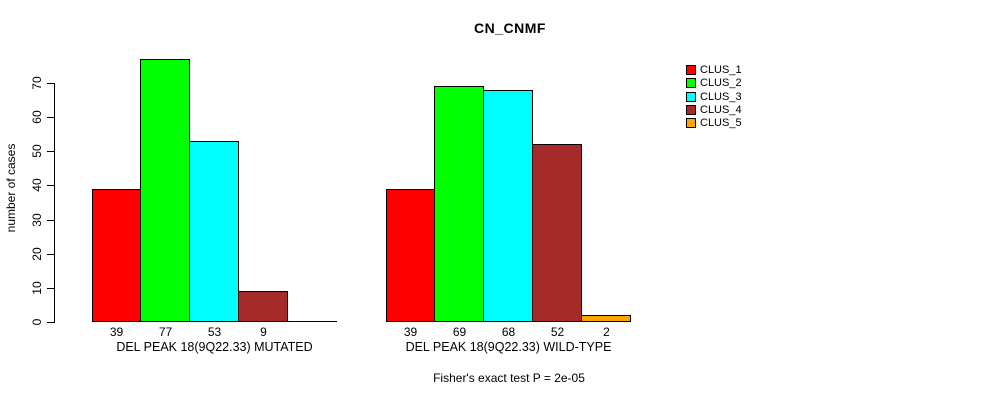  Describe the element at coordinates (37, 220) in the screenshot. I see `y-axis-tick-label: 30` at that location.